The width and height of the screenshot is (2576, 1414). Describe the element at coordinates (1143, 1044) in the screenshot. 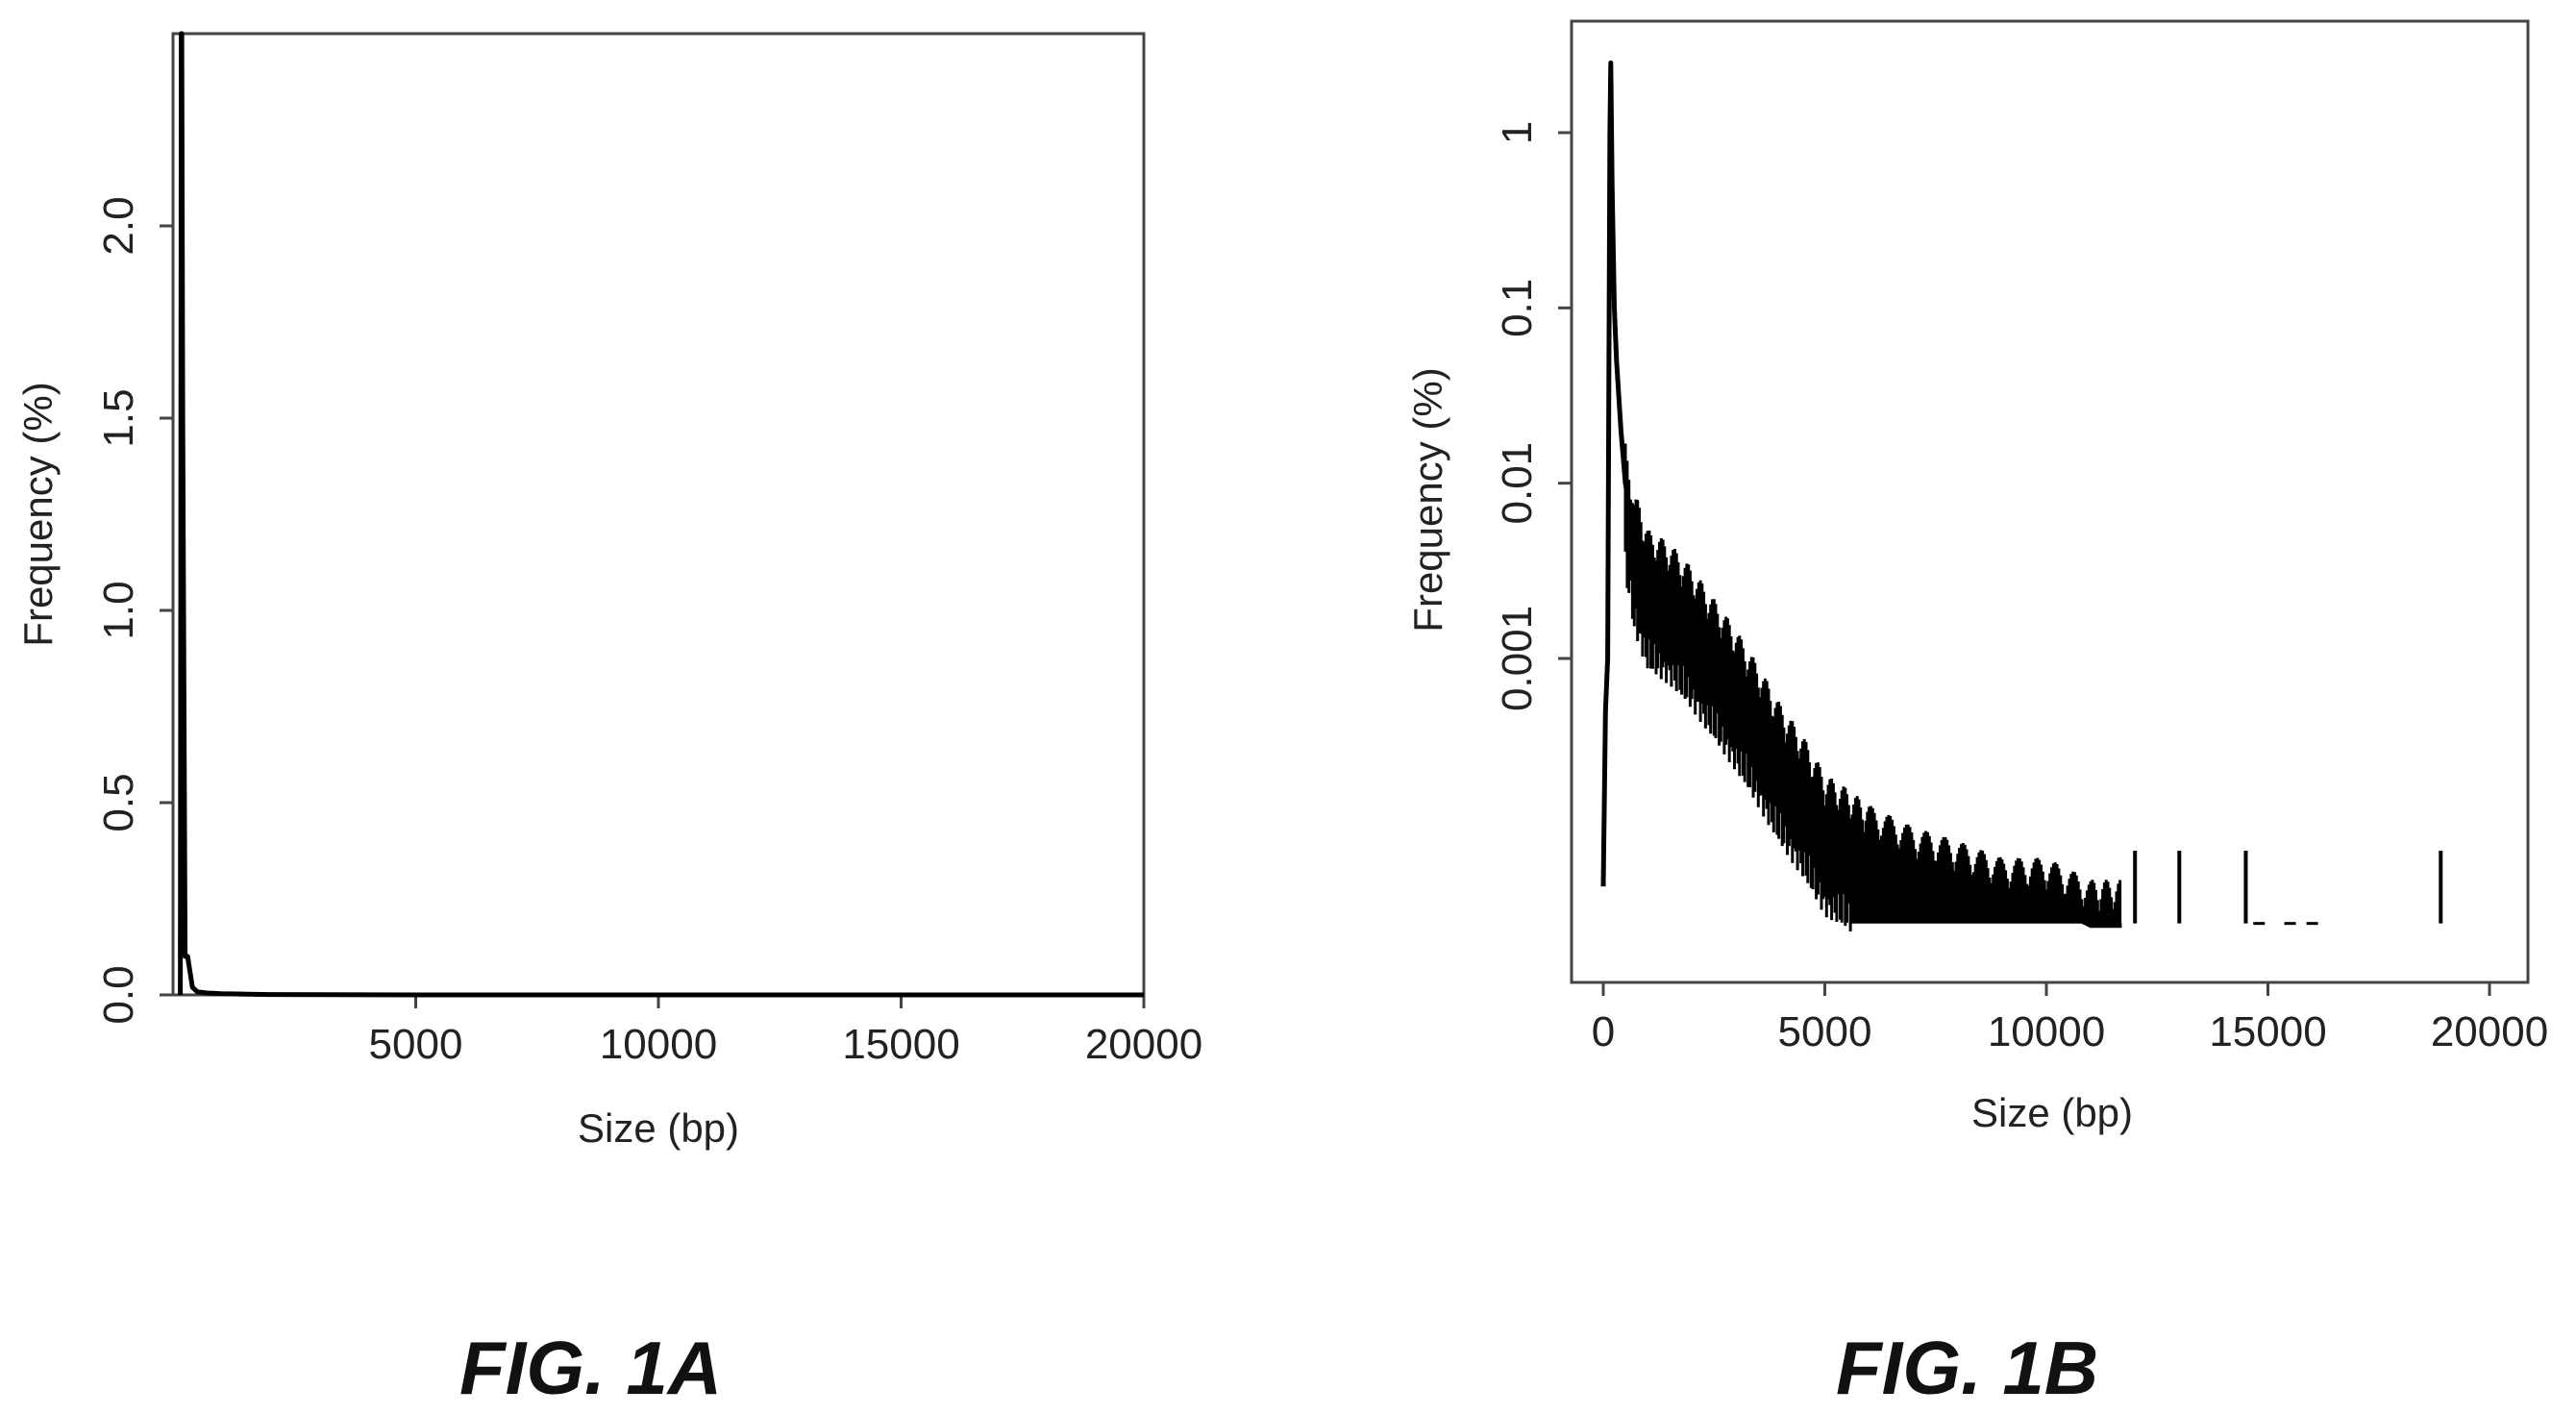

I see `x-tick-label-1a: 20000` at that location.